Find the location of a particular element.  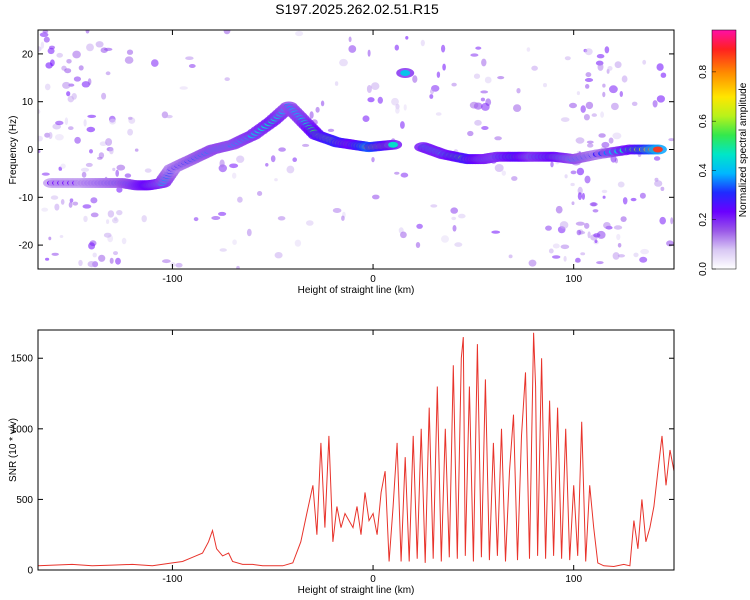

snr-x-axis-label: Height of straight line (km) is located at coordinates (356, 590).